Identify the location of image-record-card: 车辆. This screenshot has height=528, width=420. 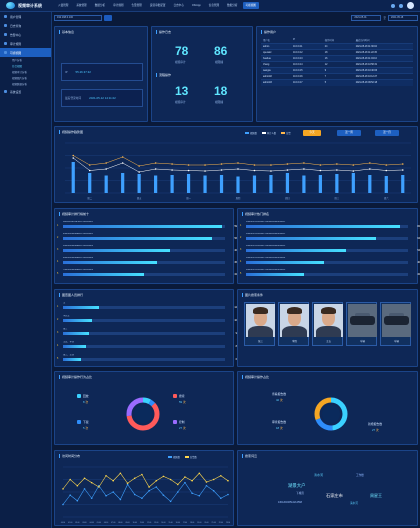
(361, 324).